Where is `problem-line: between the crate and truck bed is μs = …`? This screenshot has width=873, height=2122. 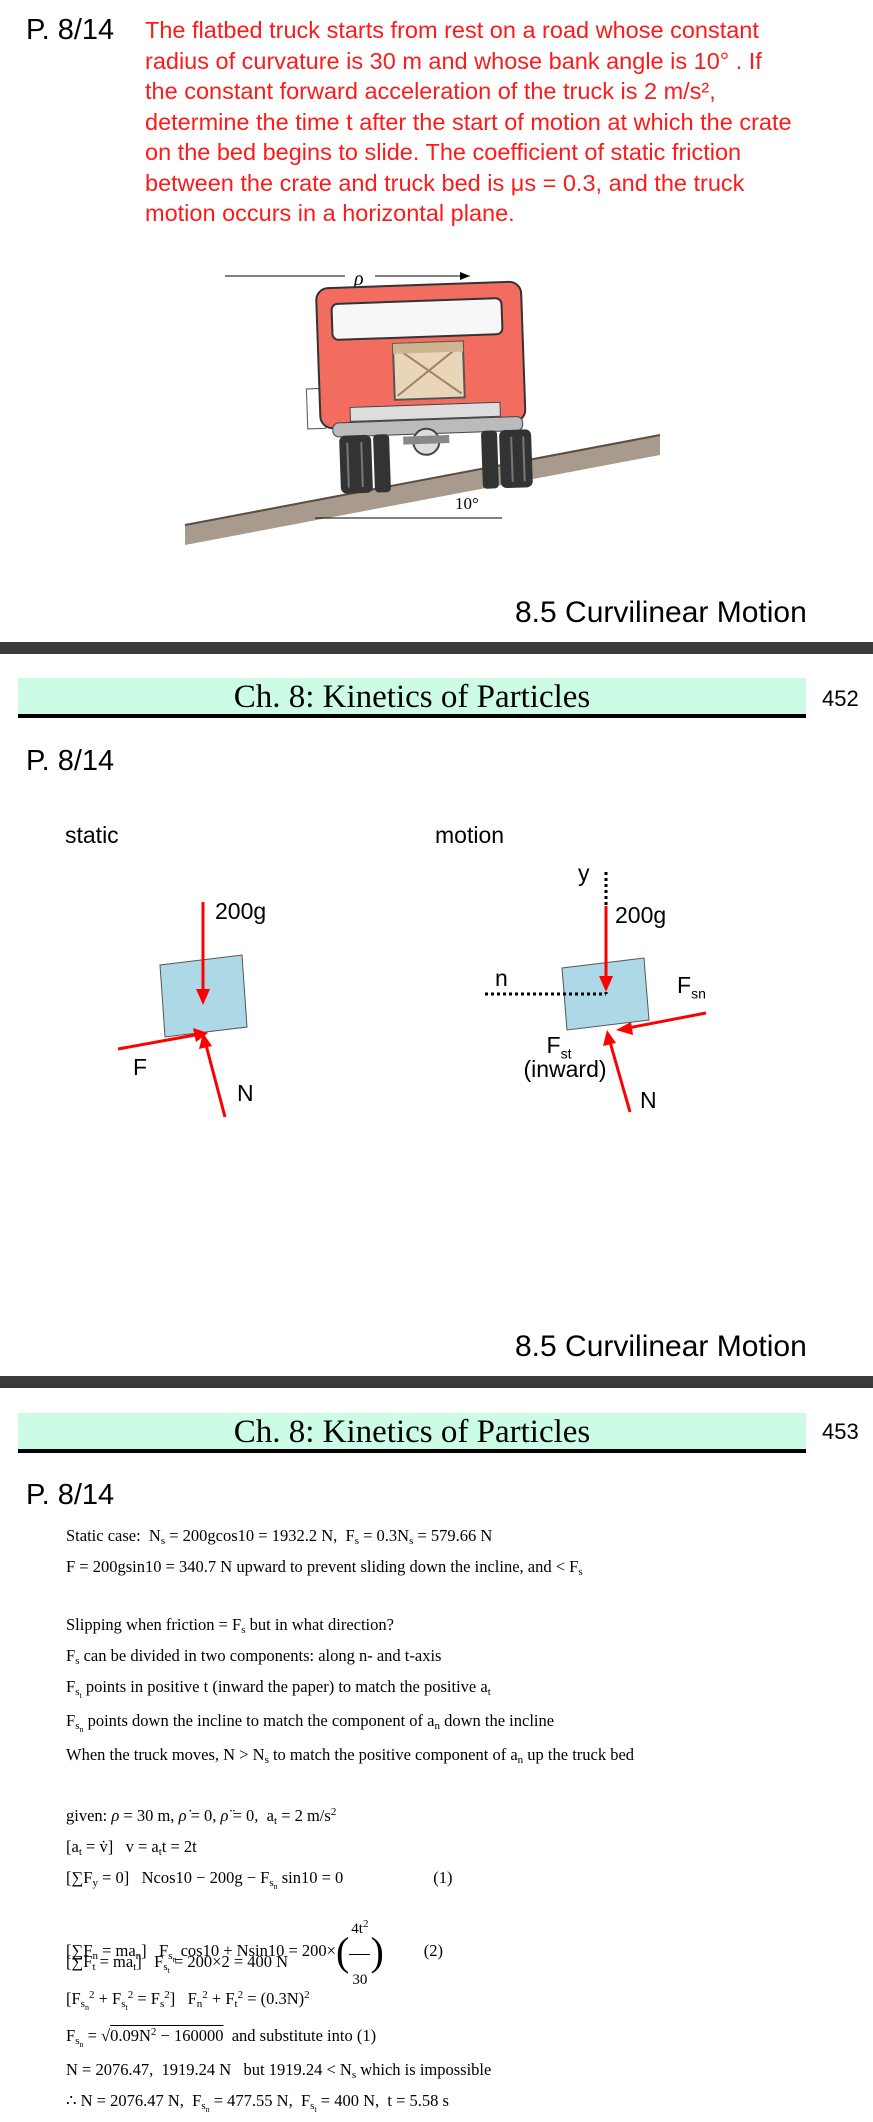
problem-line: between the crate and truck bed is μs = … is located at coordinates (445, 182).